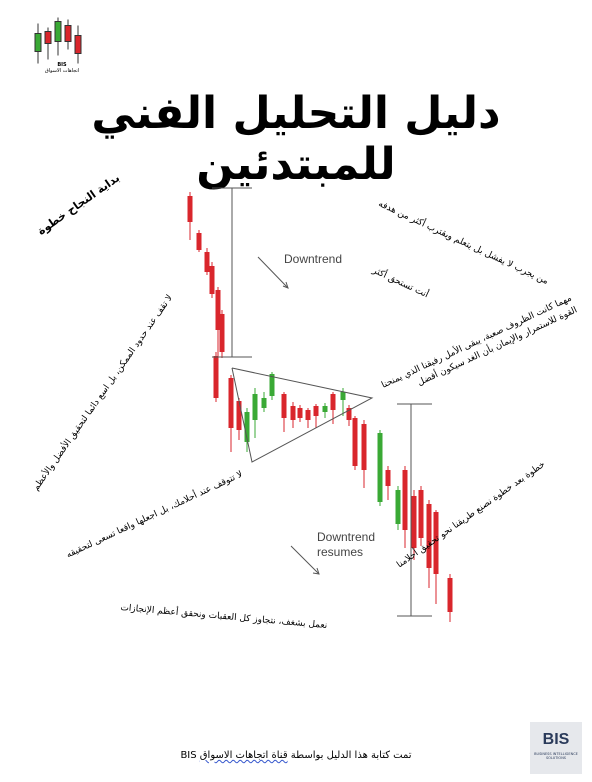  What do you see at coordinates (188, 755) in the screenshot?
I see `footer-brand: BIS` at bounding box center [188, 755].